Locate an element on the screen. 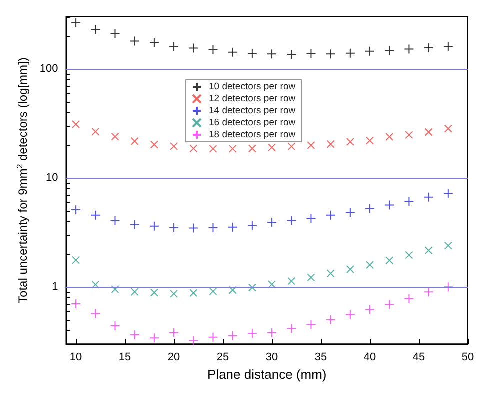 This screenshot has height=394, width=487. legend-label: 10 detectors per row is located at coordinates (252, 87).